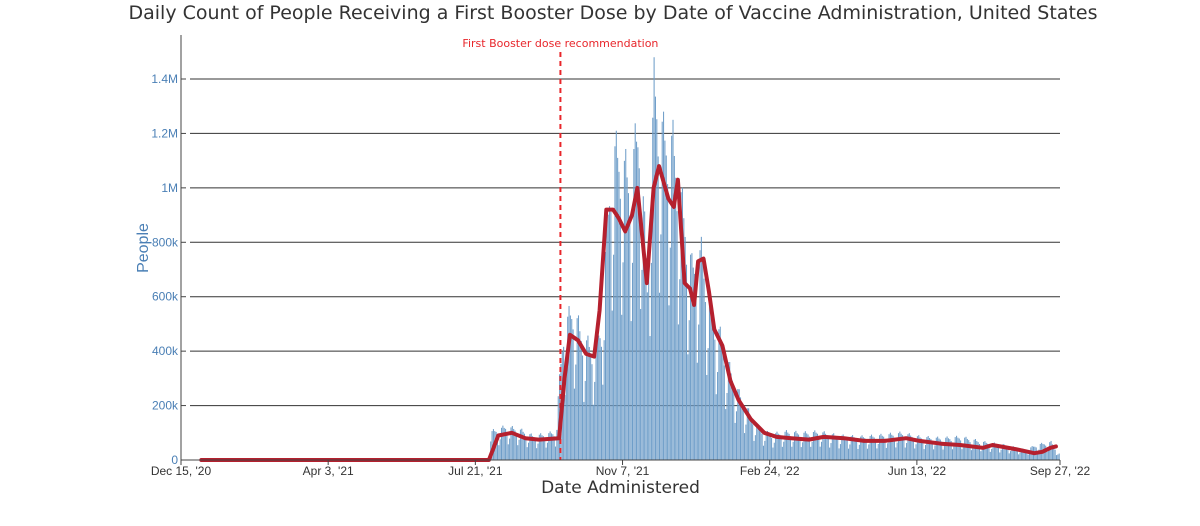 Image resolution: width=1200 pixels, height=526 pixels. Describe the element at coordinates (917, 471) in the screenshot. I see `x-tick-label: Jun 13, '22` at that location.